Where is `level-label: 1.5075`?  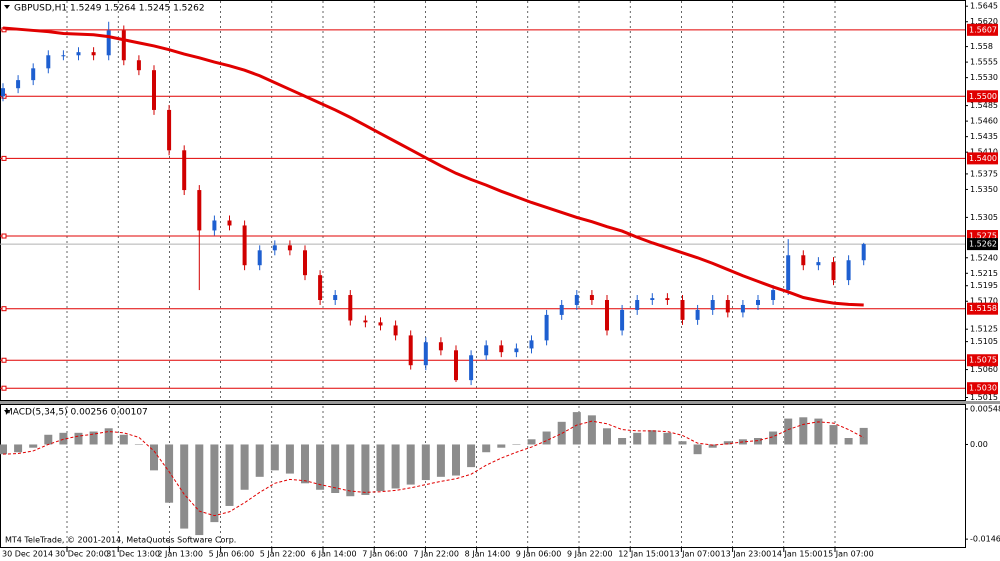
level-label: 1.5075 is located at coordinates (983, 360).